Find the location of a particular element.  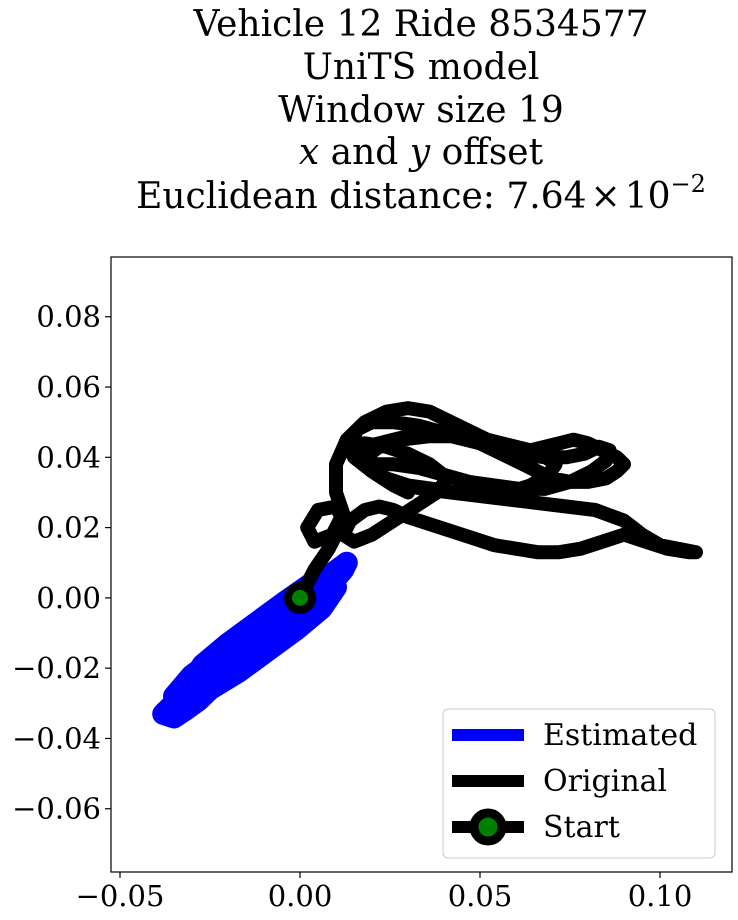

title-line-1: Vehicle 12 Ride 8534577 is located at coordinates (420, 24).